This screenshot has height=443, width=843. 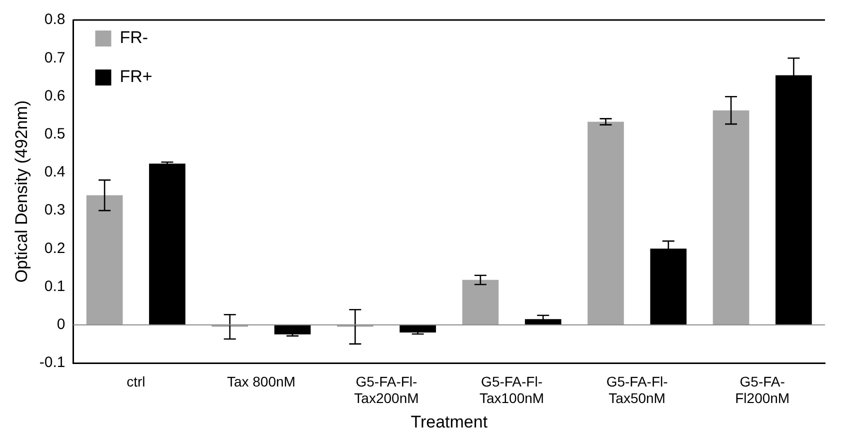 I want to click on y-tick-label: 0.8, so click(x=55, y=19).